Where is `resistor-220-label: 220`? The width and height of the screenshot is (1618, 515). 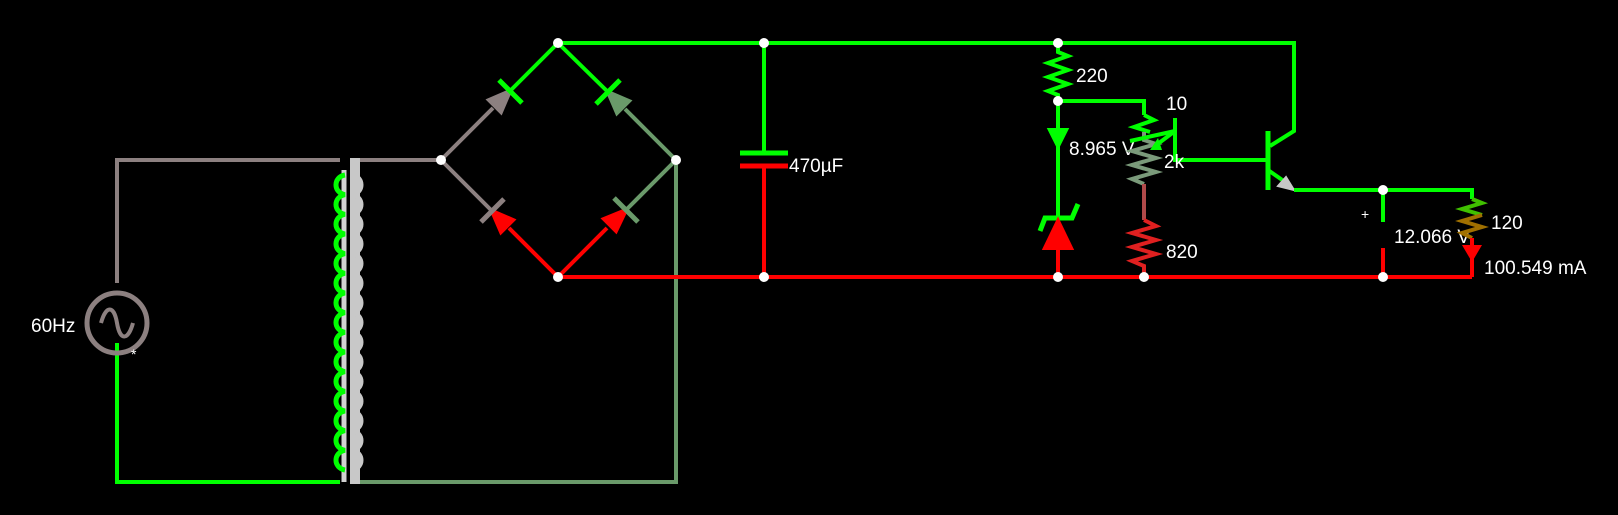 resistor-220-label: 220 is located at coordinates (1092, 76).